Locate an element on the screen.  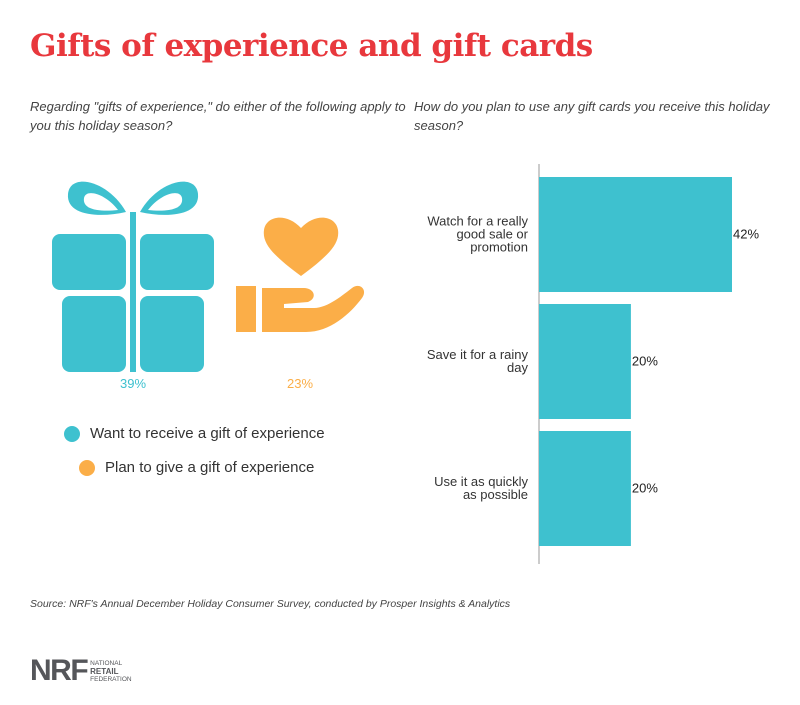
logo-line-national: NATIONAL is located at coordinates (106, 663).